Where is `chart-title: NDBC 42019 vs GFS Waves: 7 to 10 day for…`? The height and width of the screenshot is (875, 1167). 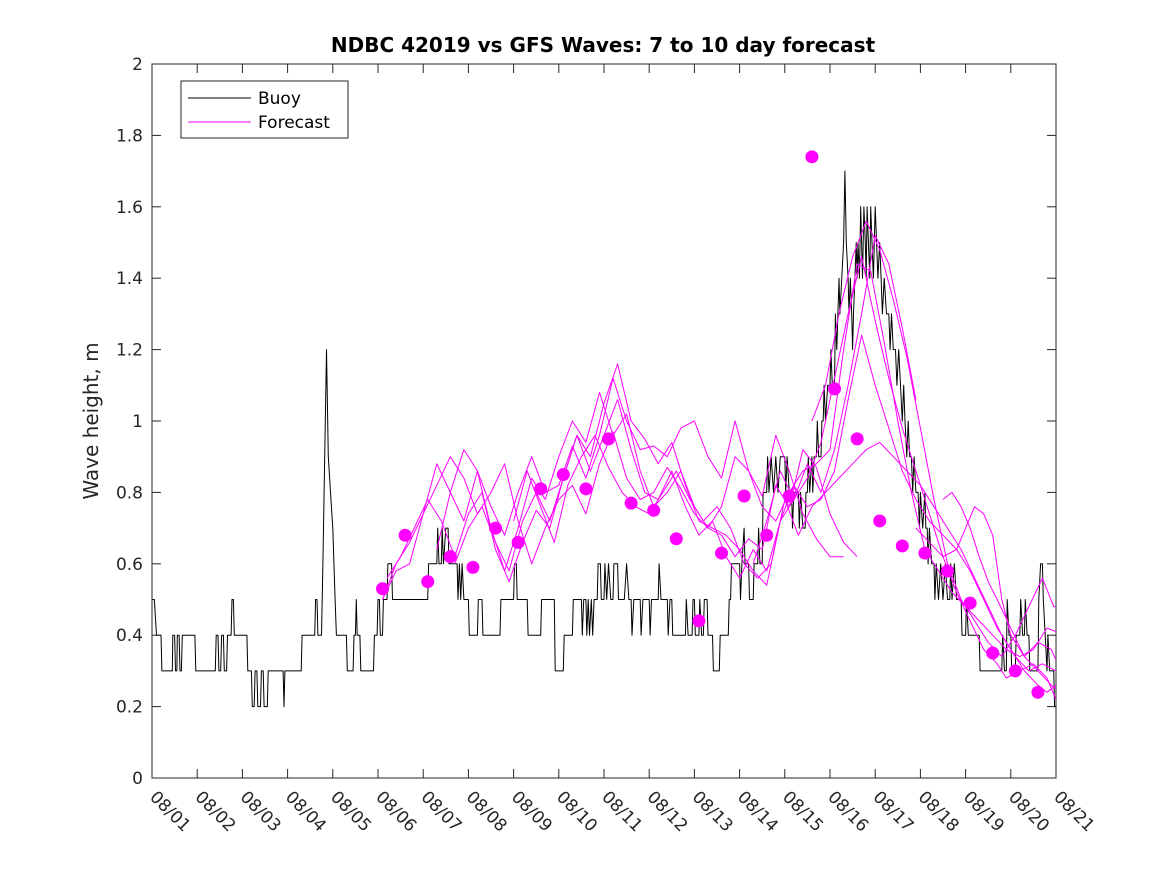 chart-title: NDBC 42019 vs GFS Waves: 7 to 10 day for… is located at coordinates (603, 45).